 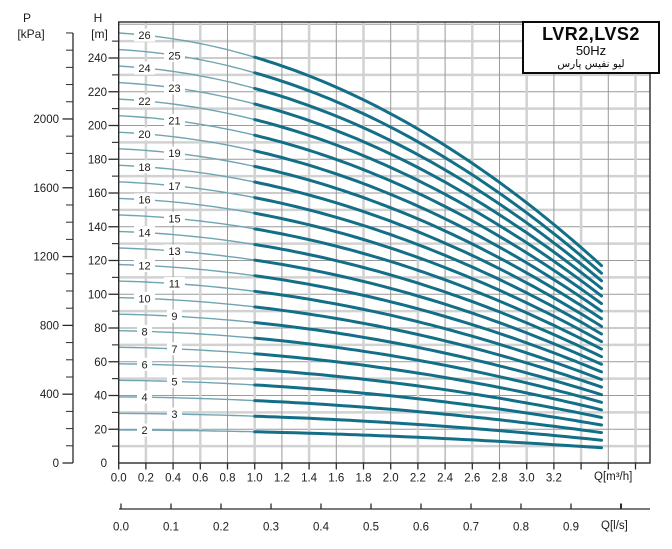 What do you see at coordinates (282, 479) in the screenshot?
I see `flow-m3h-tick-label: 1.2` at bounding box center [282, 479].